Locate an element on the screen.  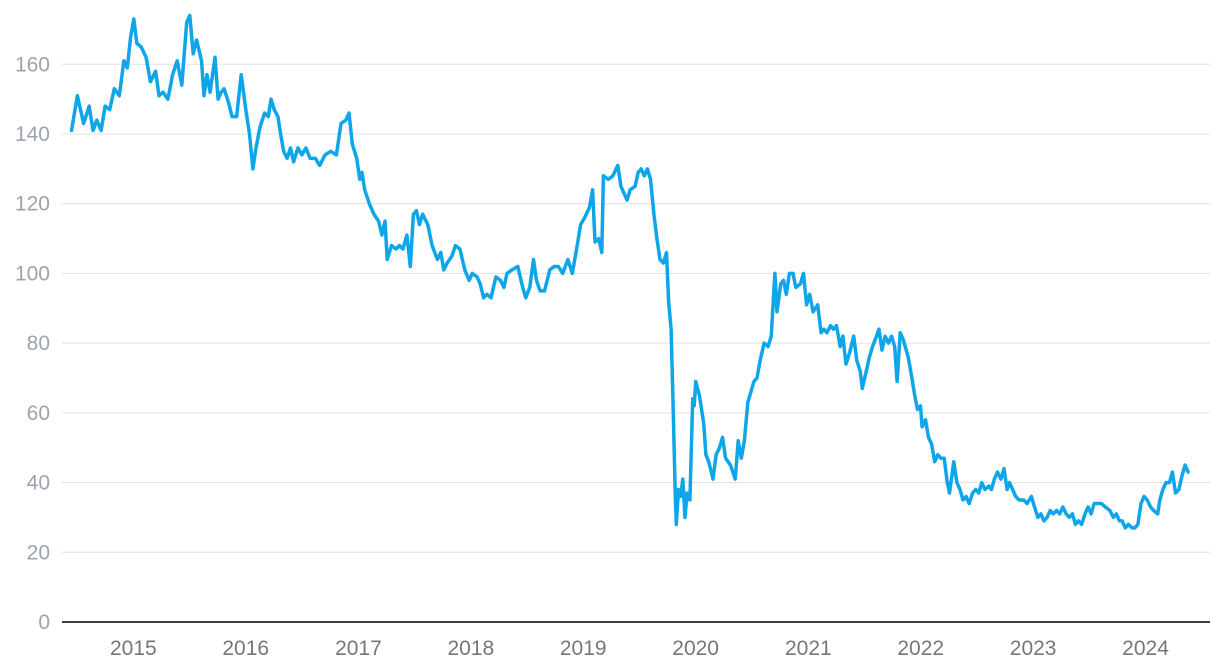
y-tick-label: 40 is located at coordinates (38, 483).